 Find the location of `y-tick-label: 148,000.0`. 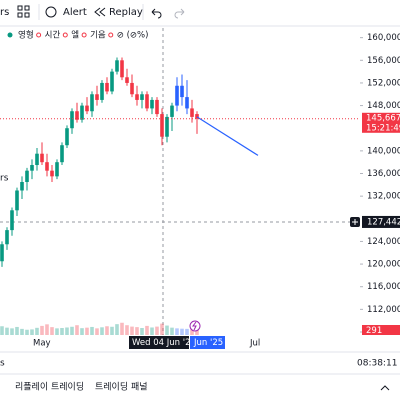

y-tick-label: 148,000.0 is located at coordinates (383, 106).